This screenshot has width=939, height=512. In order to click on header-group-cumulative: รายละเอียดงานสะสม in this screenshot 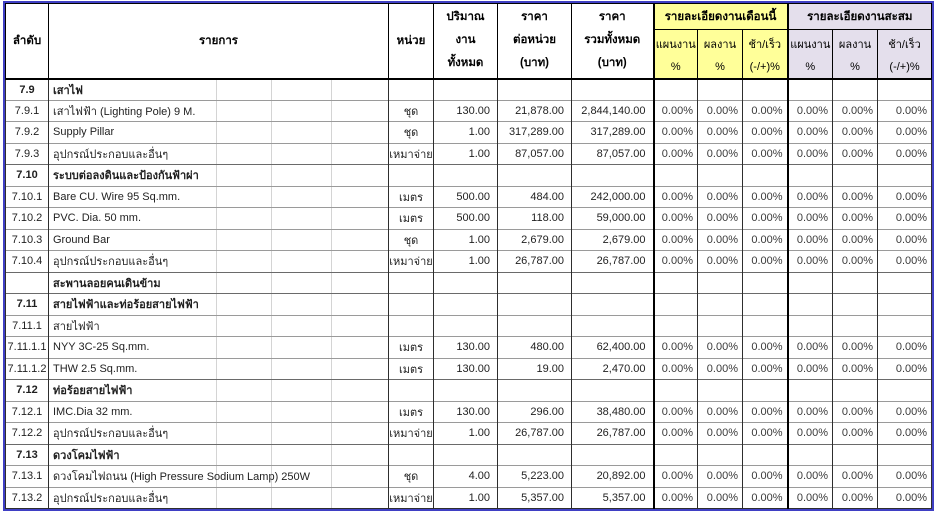, I will do `click(859, 16)`.